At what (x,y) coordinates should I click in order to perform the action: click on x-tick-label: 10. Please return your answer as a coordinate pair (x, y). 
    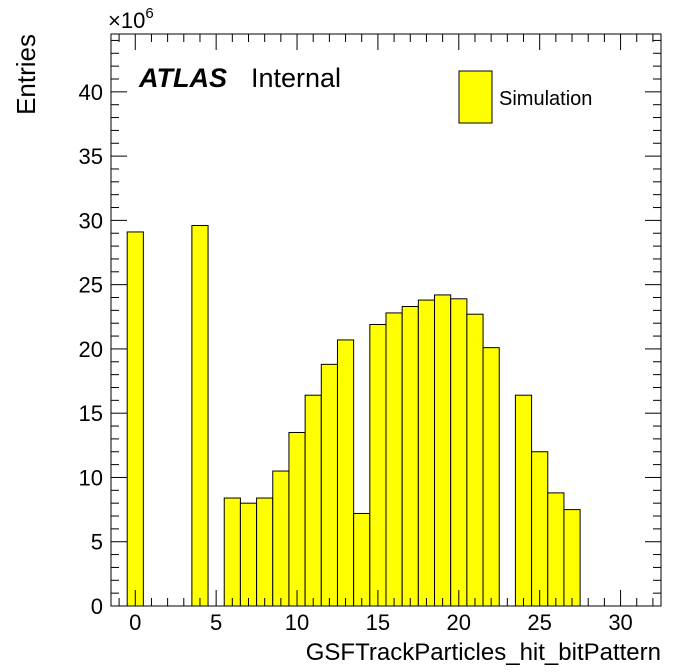
    Looking at the image, I should click on (297, 622).